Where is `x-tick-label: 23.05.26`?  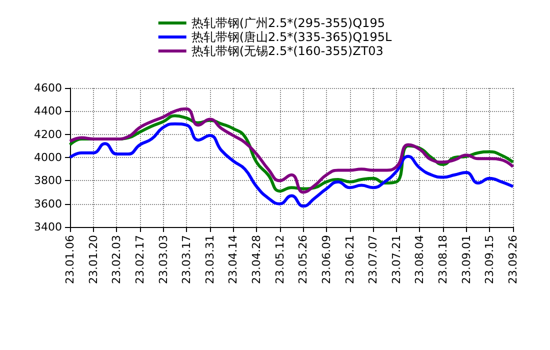 x-tick-label: 23.05.26 is located at coordinates (303, 259).